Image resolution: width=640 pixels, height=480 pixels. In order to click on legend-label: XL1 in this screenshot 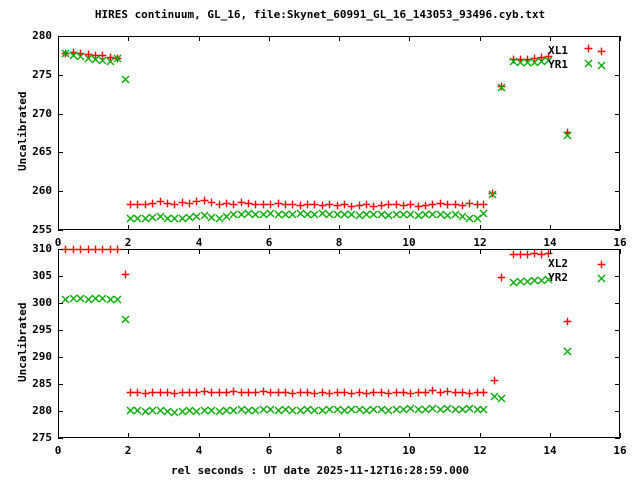, I will do `click(558, 50)`.